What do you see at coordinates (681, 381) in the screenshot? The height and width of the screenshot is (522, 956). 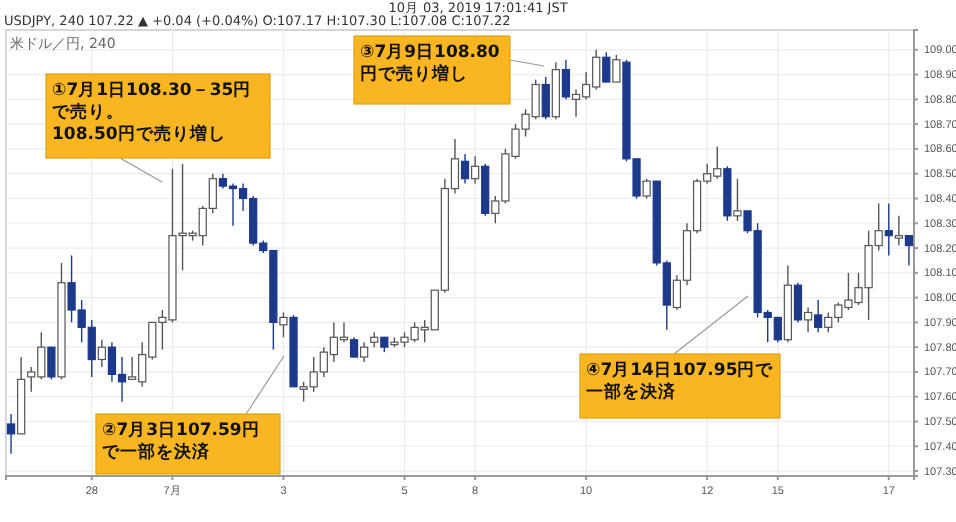 I see `annotation: ④7月14日107.95円で一部を決済` at bounding box center [681, 381].